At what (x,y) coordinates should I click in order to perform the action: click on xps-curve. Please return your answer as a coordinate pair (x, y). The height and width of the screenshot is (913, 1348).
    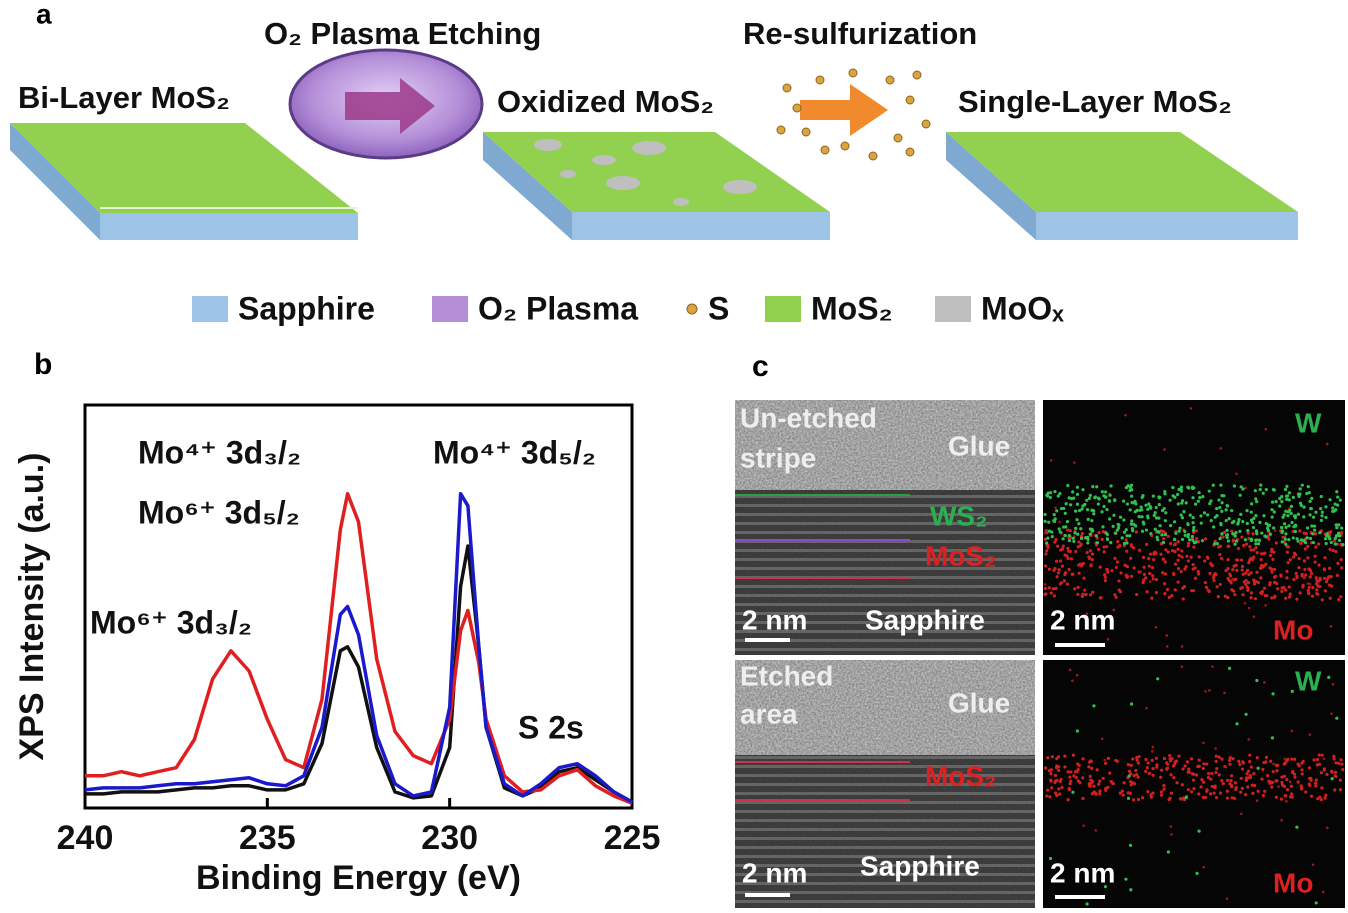
    Looking at the image, I should click on (359, 674).